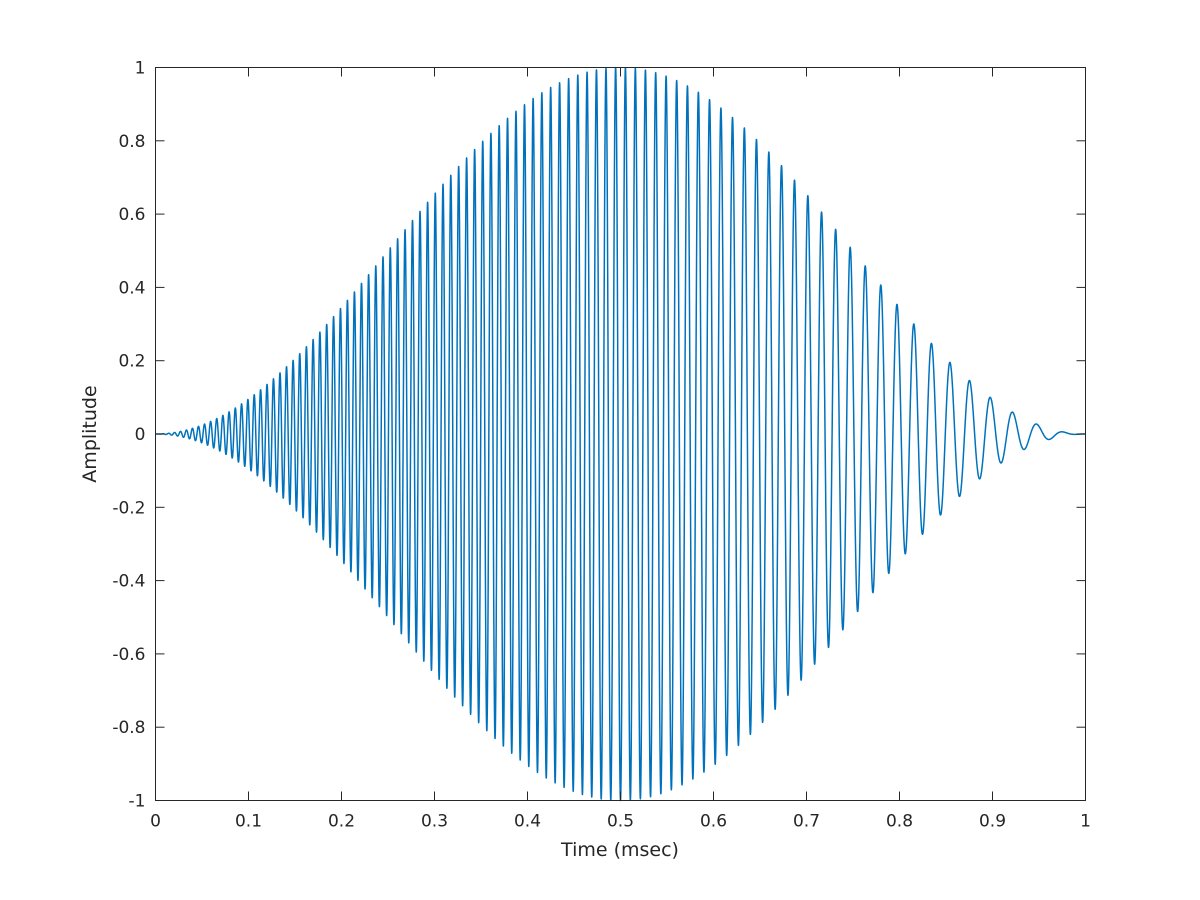 Image resolution: width=1200 pixels, height=900 pixels. What do you see at coordinates (131, 142) in the screenshot?
I see `y-tick-label: 0.8` at bounding box center [131, 142].